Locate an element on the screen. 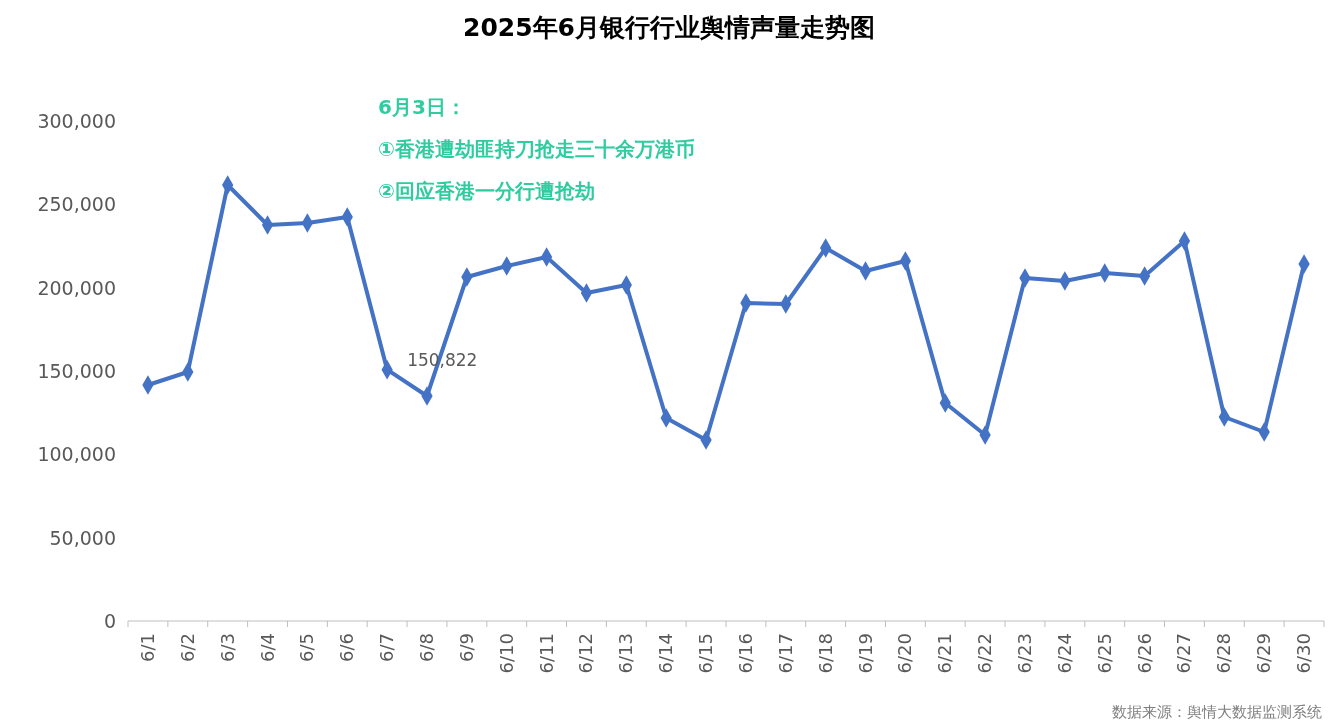 This screenshot has width=1334, height=727. x-tick-label: 6/25 is located at coordinates (1104, 653).